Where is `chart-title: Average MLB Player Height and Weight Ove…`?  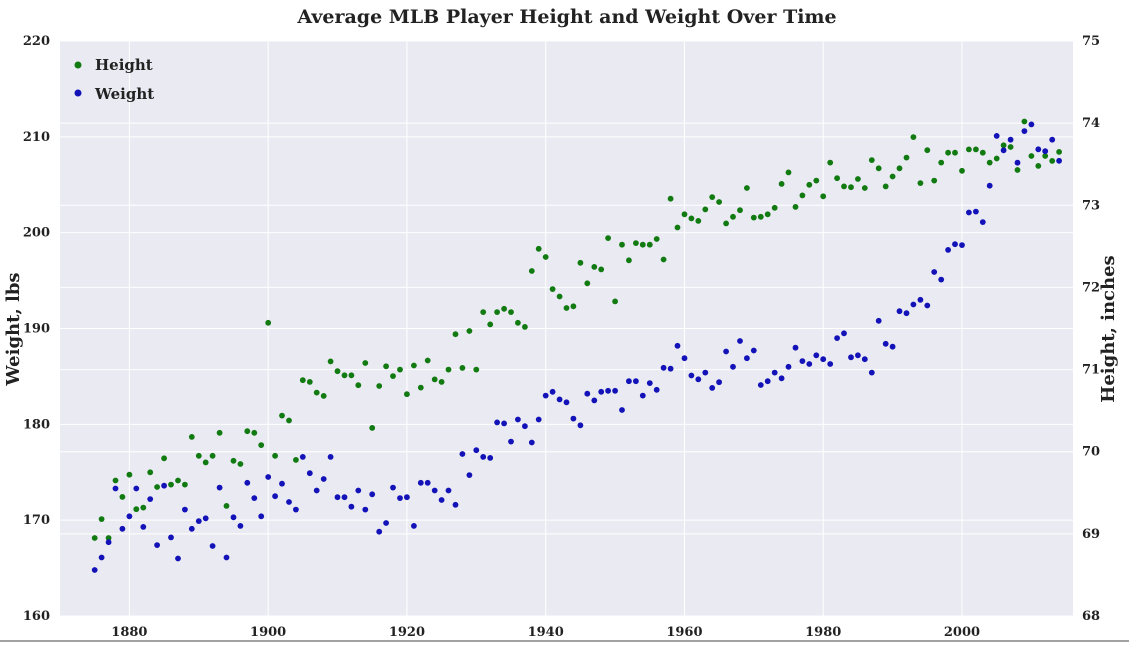
chart-title: Average MLB Player Height and Weight Ove… is located at coordinates (566, 17).